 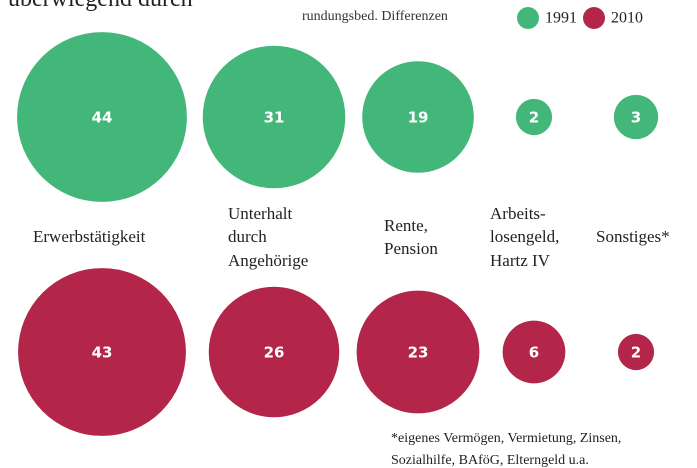 I want to click on category-label: Rente, Pension, so click(x=411, y=237).